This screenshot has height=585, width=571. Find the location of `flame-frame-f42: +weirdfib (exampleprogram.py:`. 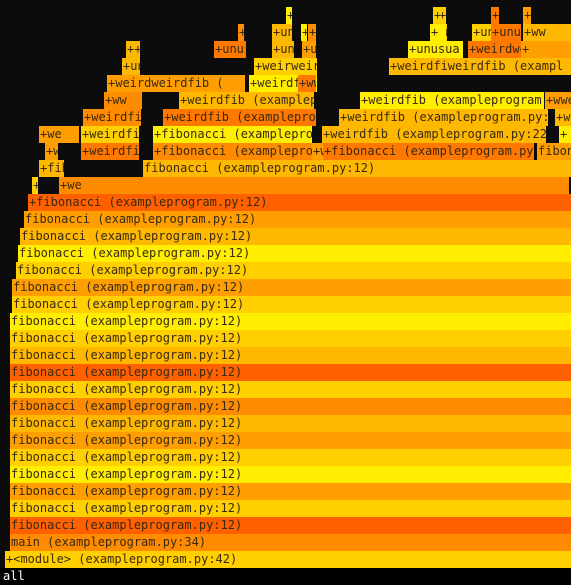

flame-frame-f42: +weirdfib (exampleprogram.py: is located at coordinates (246, 100).